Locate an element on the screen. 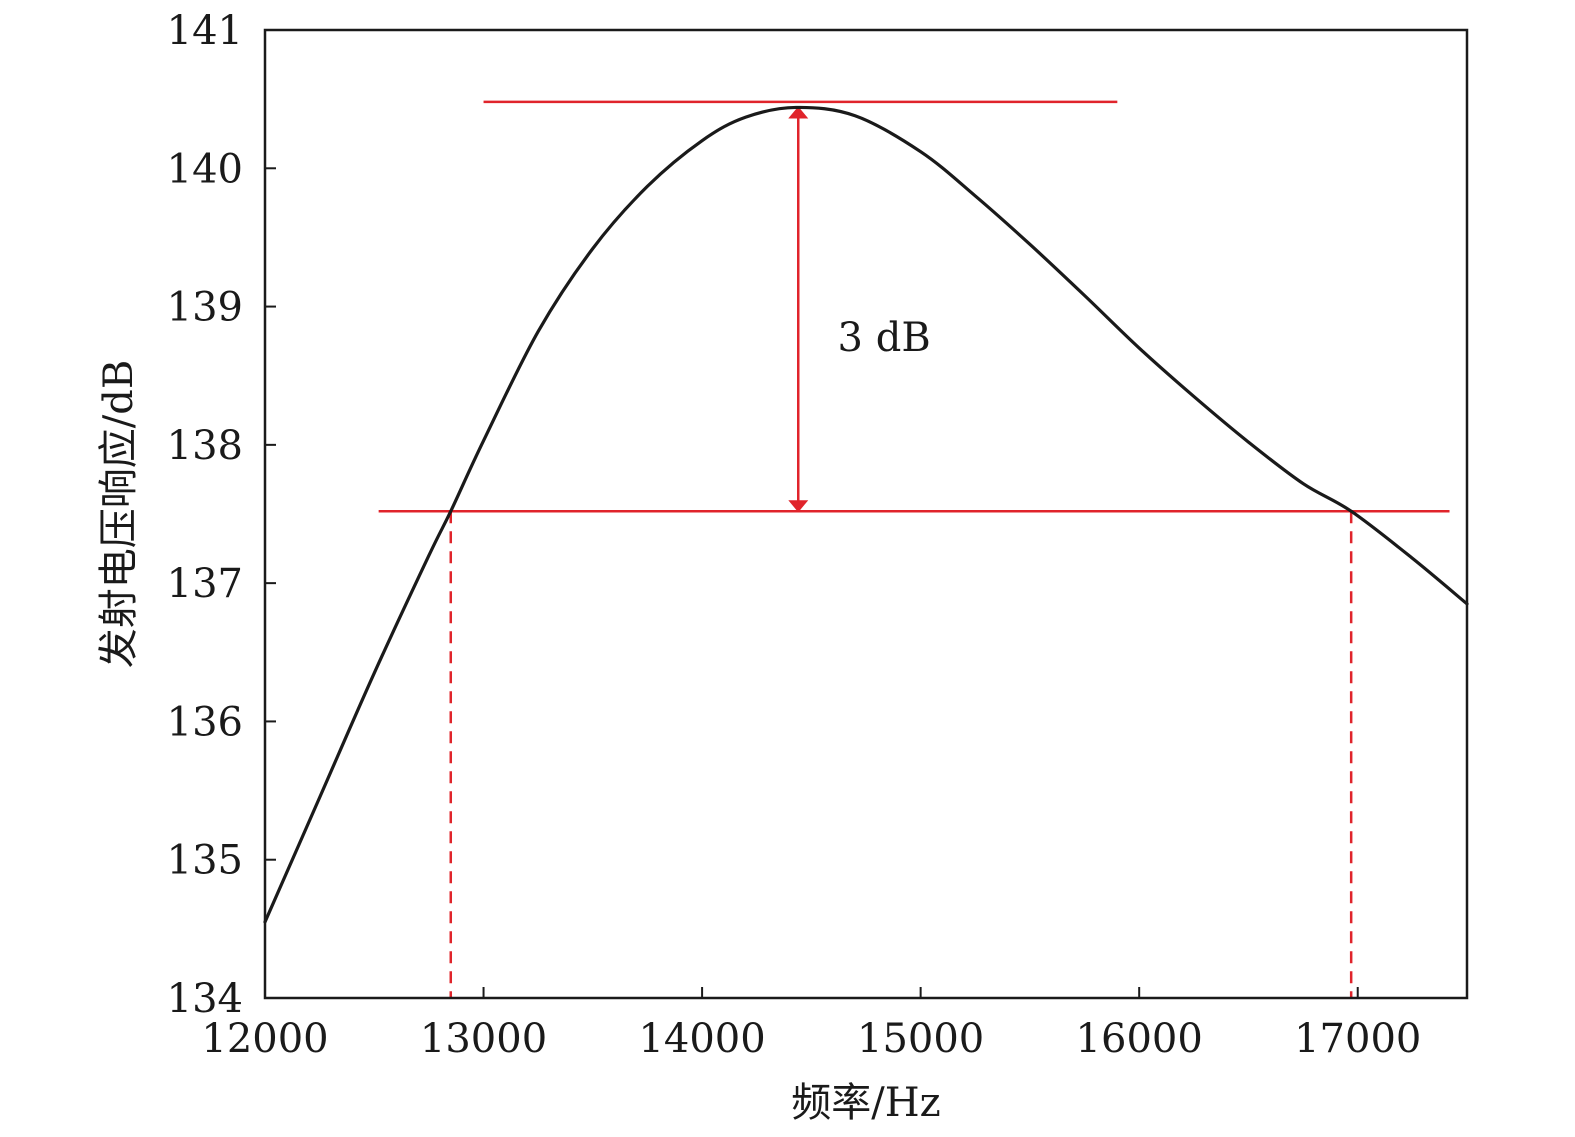 The width and height of the screenshot is (1575, 1137). y-axis: 134 135 136 137 138 139 140 141 is located at coordinates (221, 515).